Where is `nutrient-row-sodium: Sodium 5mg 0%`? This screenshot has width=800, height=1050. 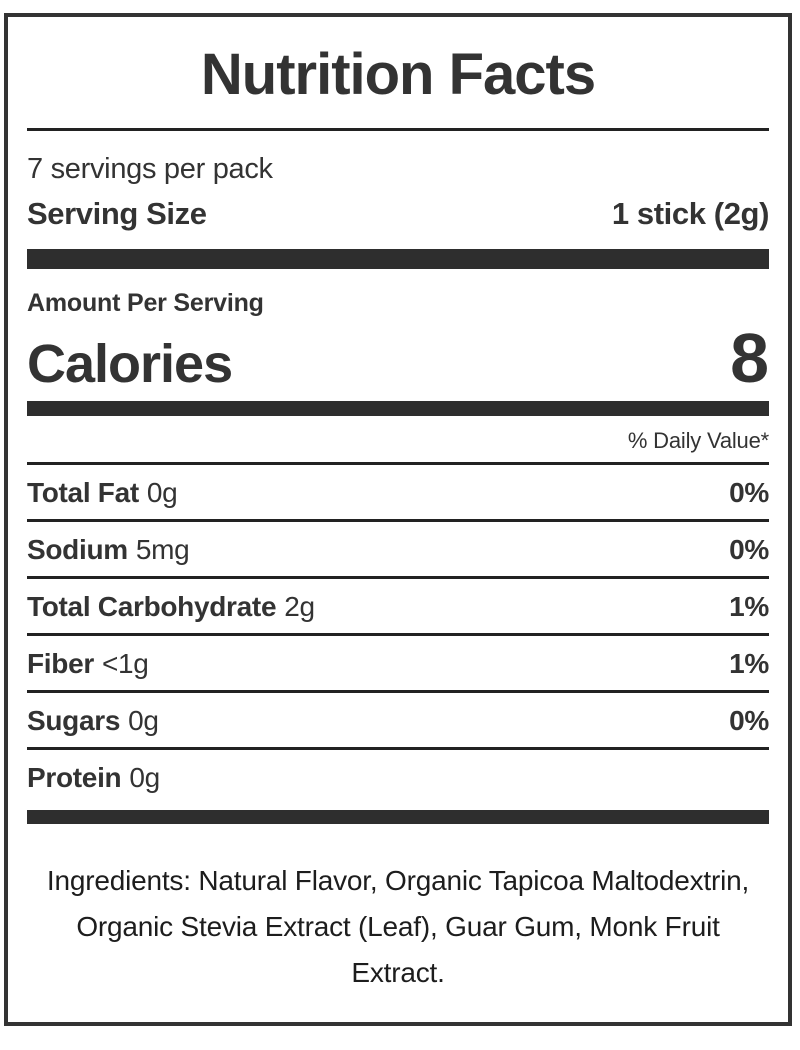 nutrient-row-sodium: Sodium 5mg 0% is located at coordinates (398, 550).